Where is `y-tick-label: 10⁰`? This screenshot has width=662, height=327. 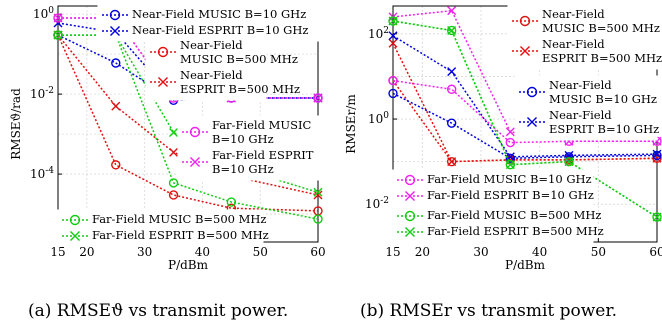 y-tick-label: 10⁰ is located at coordinates (378, 118).